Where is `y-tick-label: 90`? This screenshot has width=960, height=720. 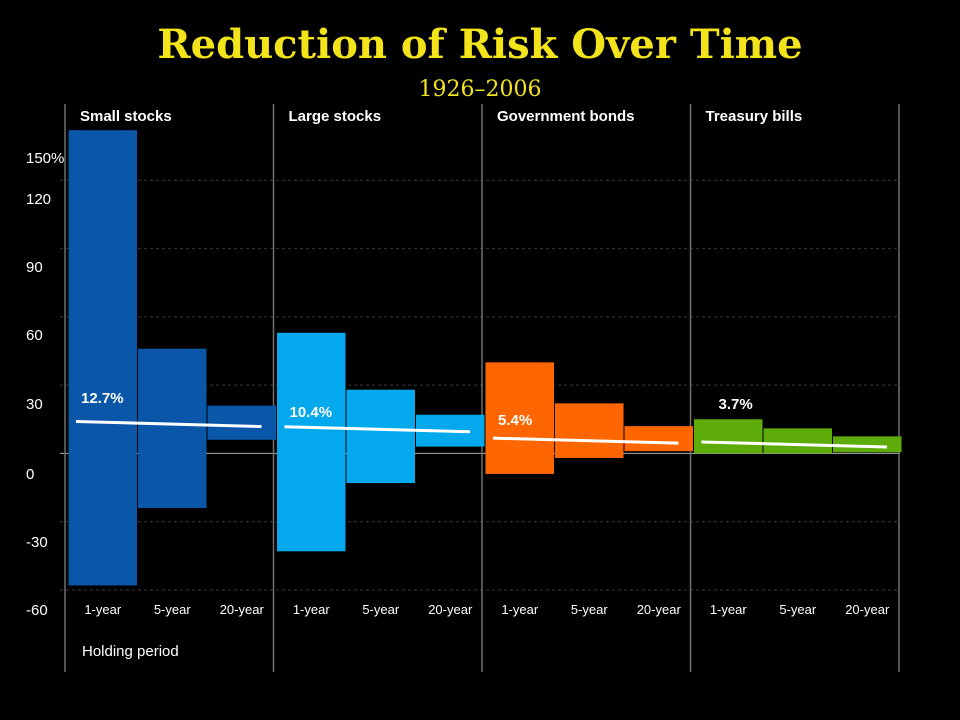
y-tick-label: 90 is located at coordinates (34, 267).